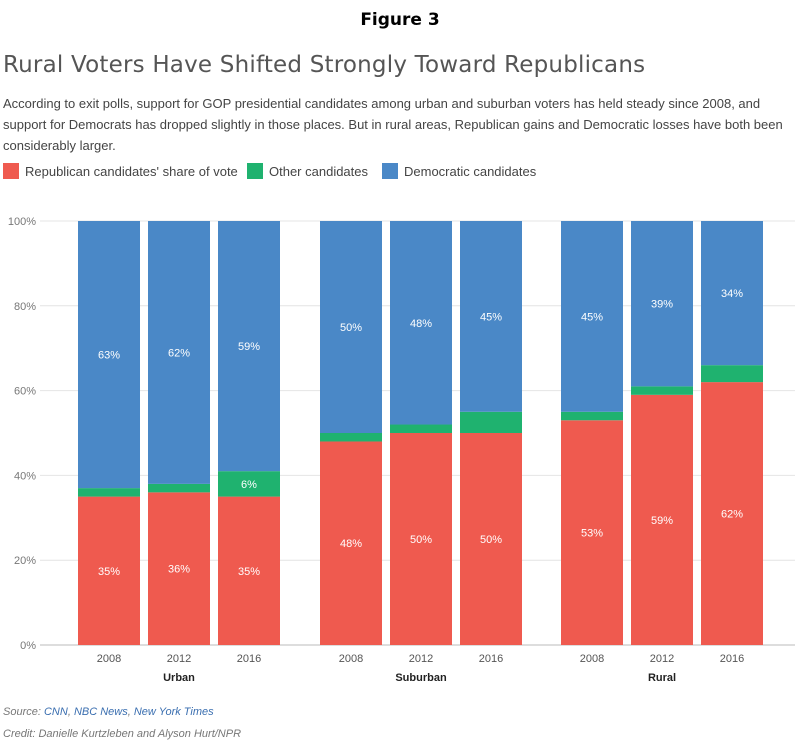 Image resolution: width=800 pixels, height=749 pixels. What do you see at coordinates (25, 561) in the screenshot?
I see `y-tick-label: 20%` at bounding box center [25, 561].